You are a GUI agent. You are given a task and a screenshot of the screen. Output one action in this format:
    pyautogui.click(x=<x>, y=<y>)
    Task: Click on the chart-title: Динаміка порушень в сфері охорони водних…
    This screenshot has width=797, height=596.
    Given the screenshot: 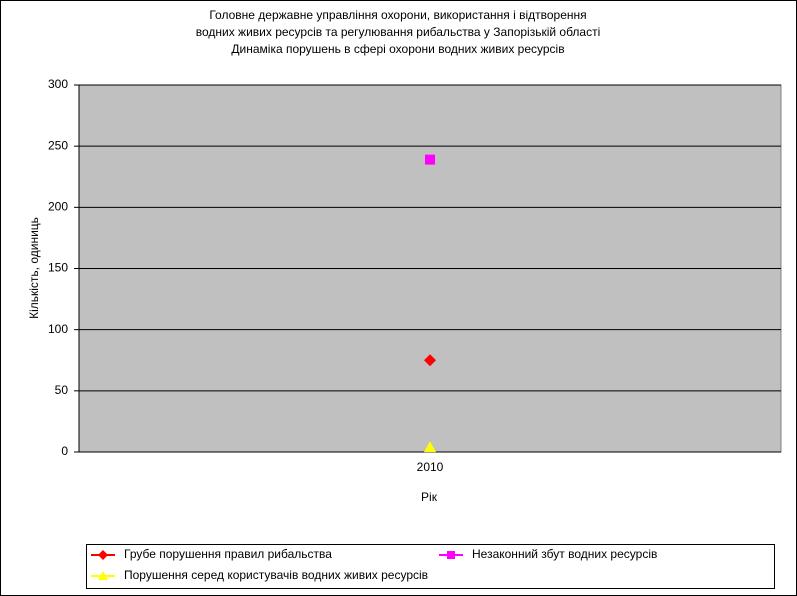 What is the action you would take?
    pyautogui.click(x=397, y=49)
    